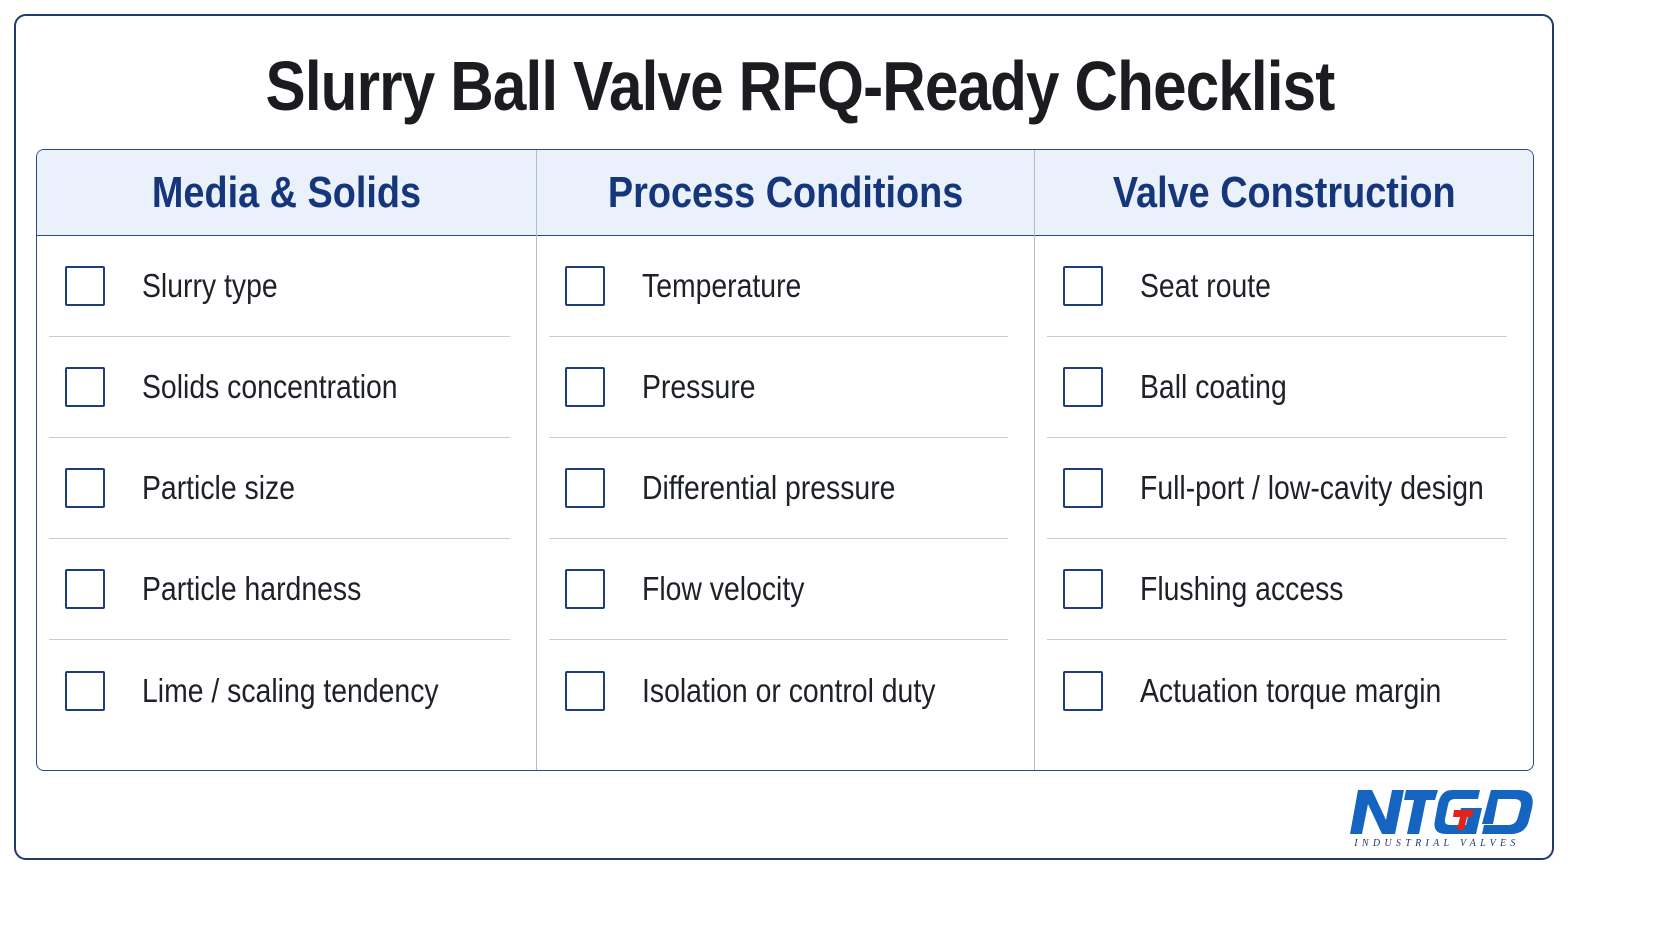 This screenshot has width=1672, height=941. I want to click on checklist-item: Flushing access, so click(1277, 589).